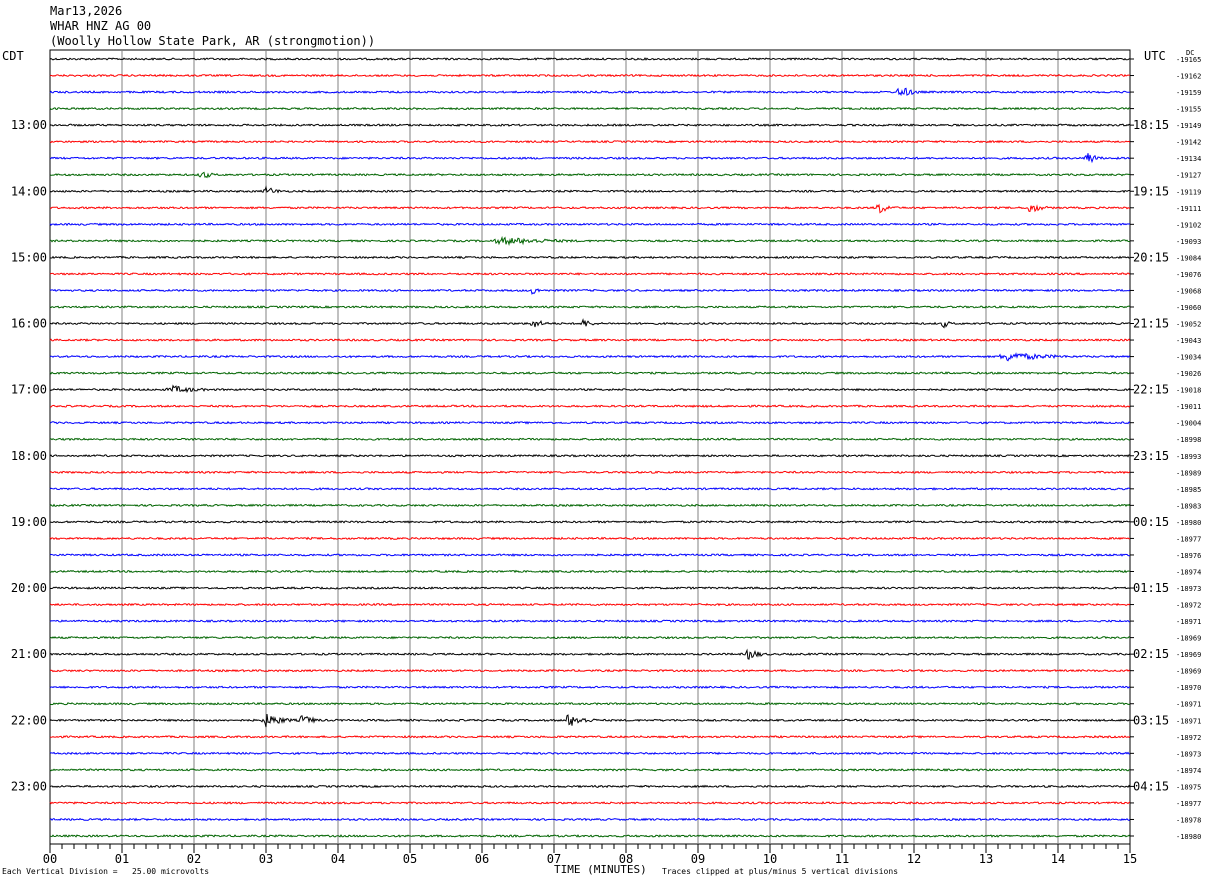 The height and width of the screenshot is (886, 1210). I want to click on dc-value-label: -18977, so click(1188, 804).